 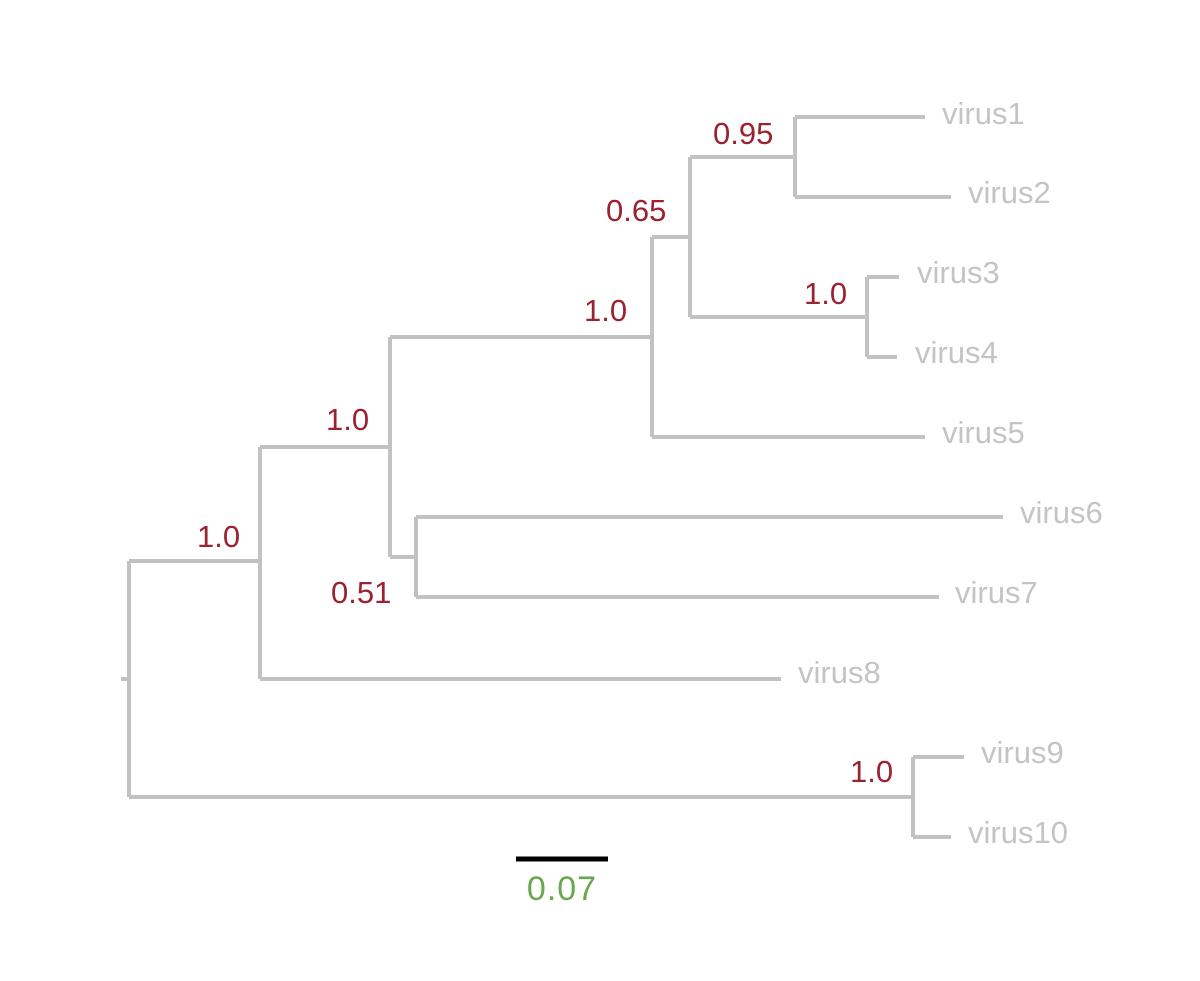 What do you see at coordinates (347, 419) in the screenshot?
I see `support-value-virus1-to-virus7: 1.0` at bounding box center [347, 419].